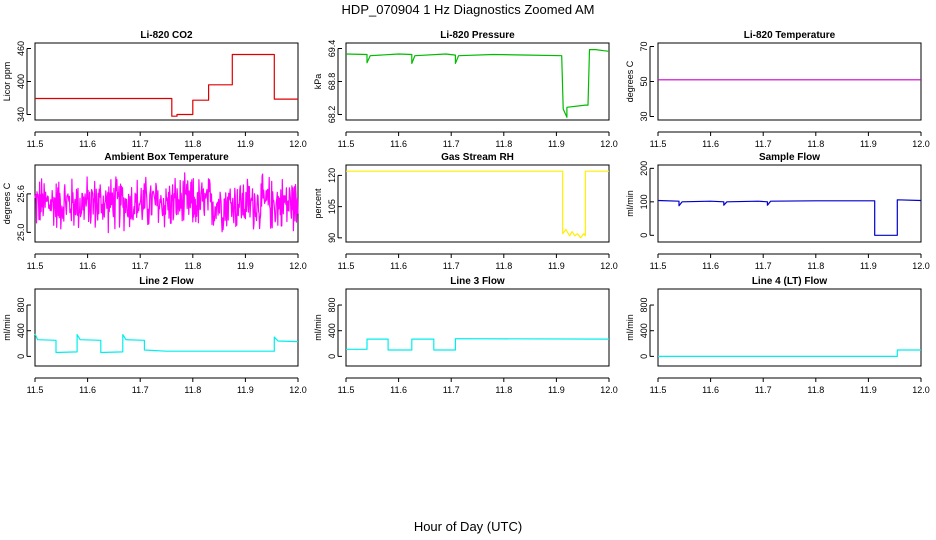 The height and width of the screenshot is (540, 936). I want to click on figure-title: HDP_070904 1 Hz Diagnostics Zoomed AM, so click(468, 9).